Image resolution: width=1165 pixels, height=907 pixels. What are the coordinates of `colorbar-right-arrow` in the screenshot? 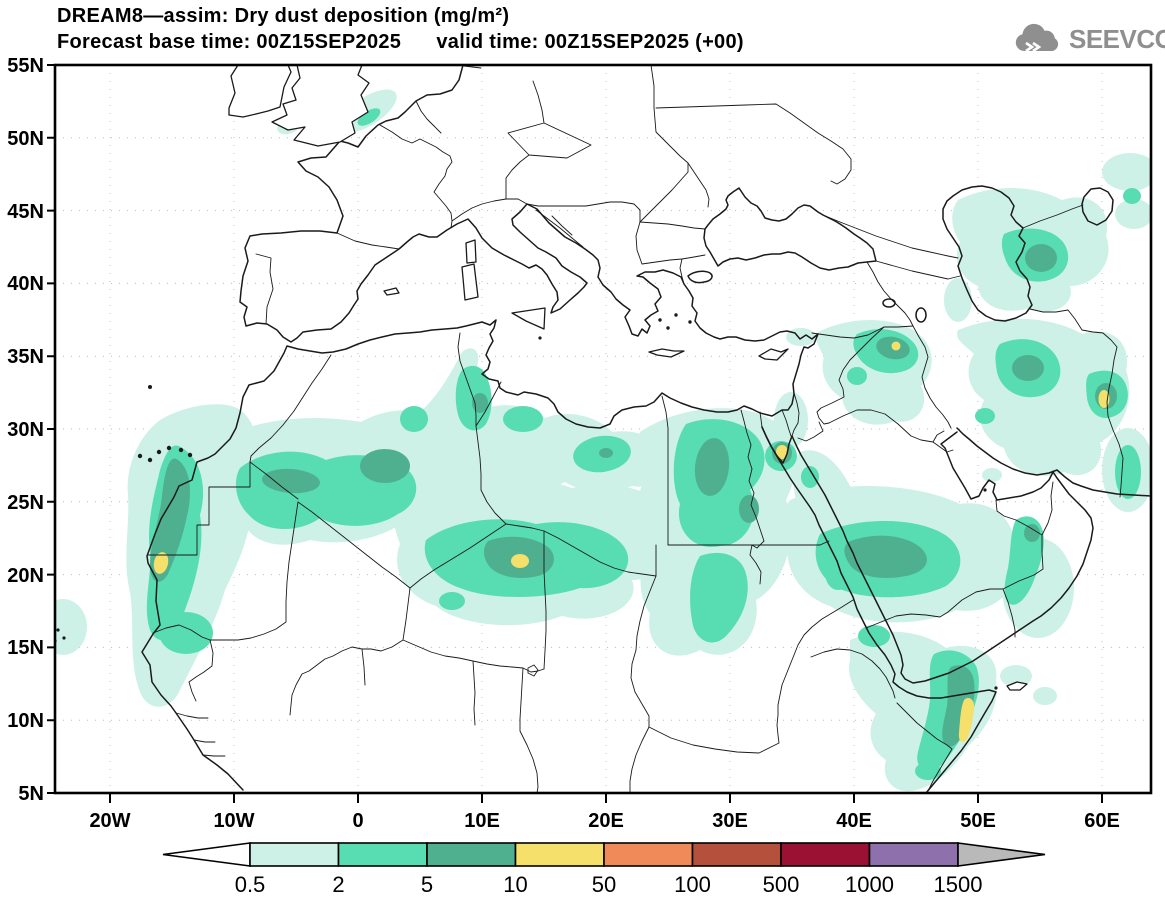 It's located at (1001, 854).